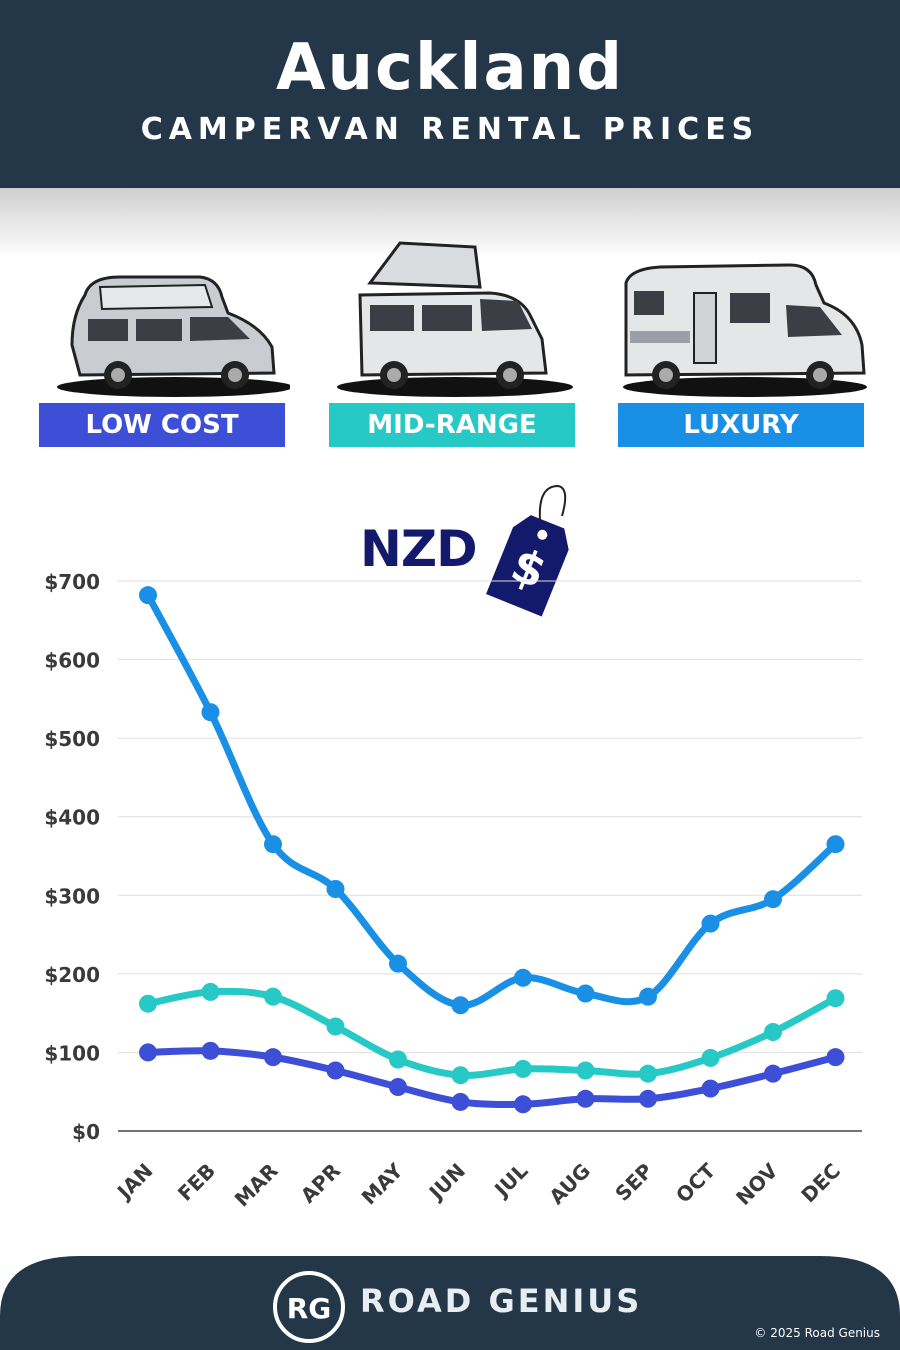 This screenshot has height=1350, width=900. I want to click on series-line-mid-range, so click(491, 1033).